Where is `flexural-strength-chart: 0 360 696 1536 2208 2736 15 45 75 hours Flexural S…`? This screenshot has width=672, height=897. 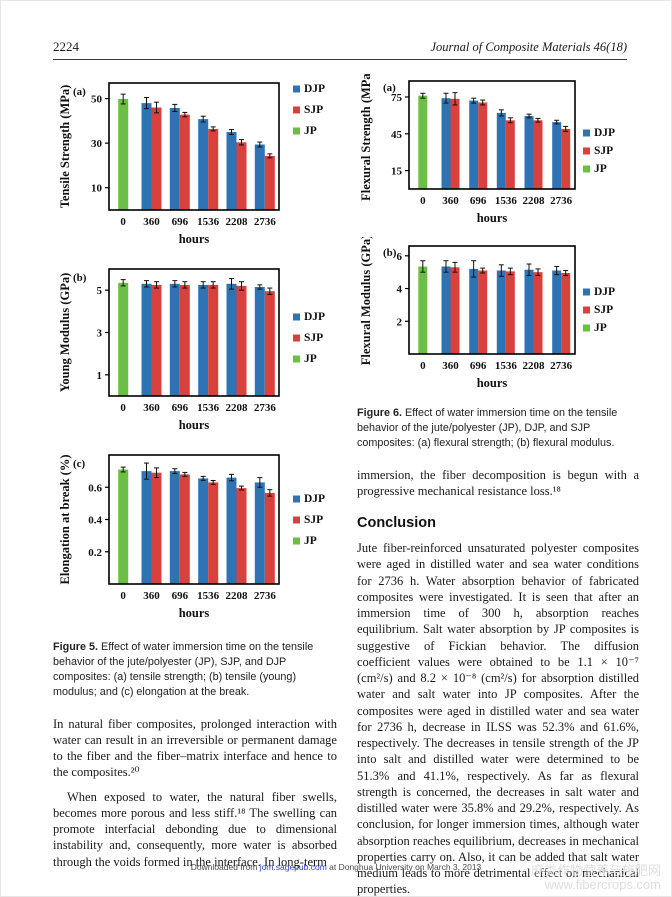 flexural-strength-chart: 0 360 696 1536 2208 2736 15 45 75 hours Flexural S… is located at coordinates (487, 147).